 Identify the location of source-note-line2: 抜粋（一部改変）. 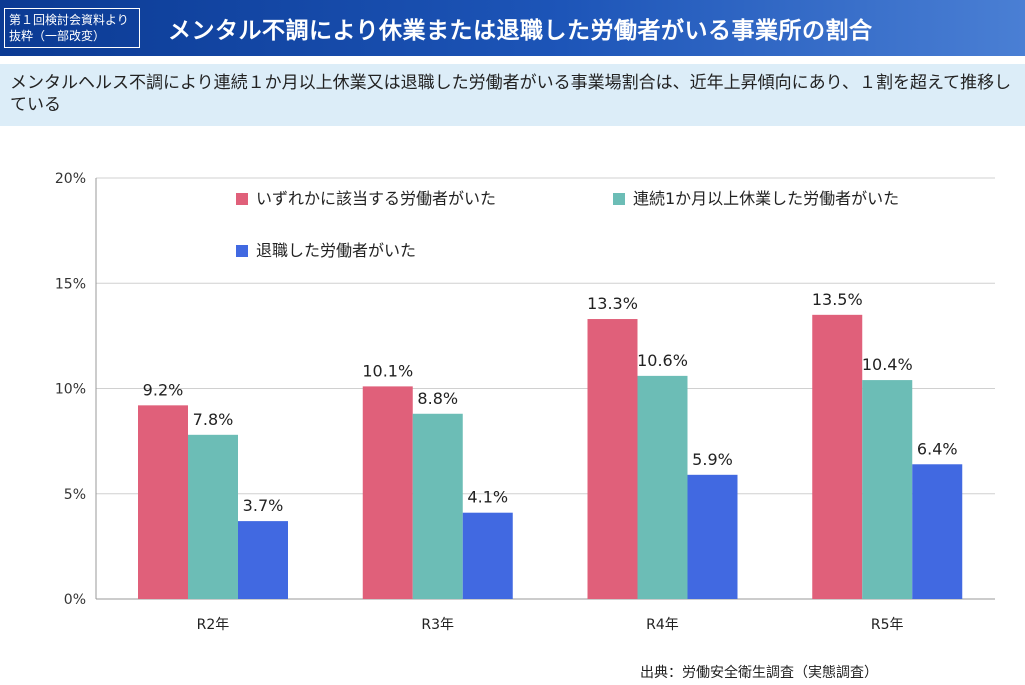
(57, 36).